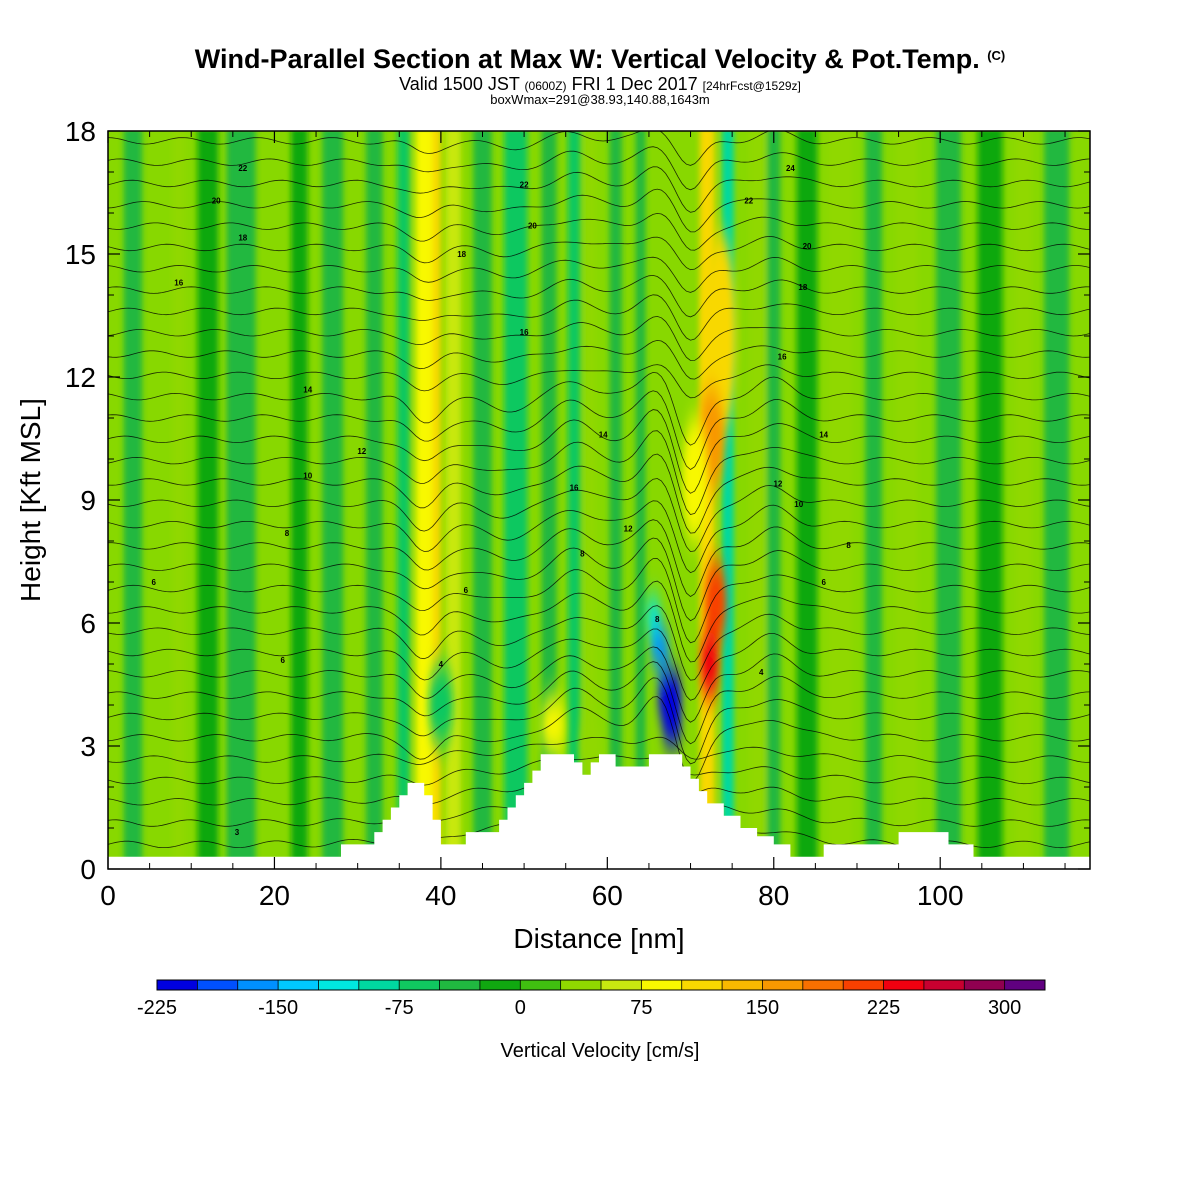  Describe the element at coordinates (157, 1008) in the screenshot. I see `colorbar-tick-label: -225` at that location.